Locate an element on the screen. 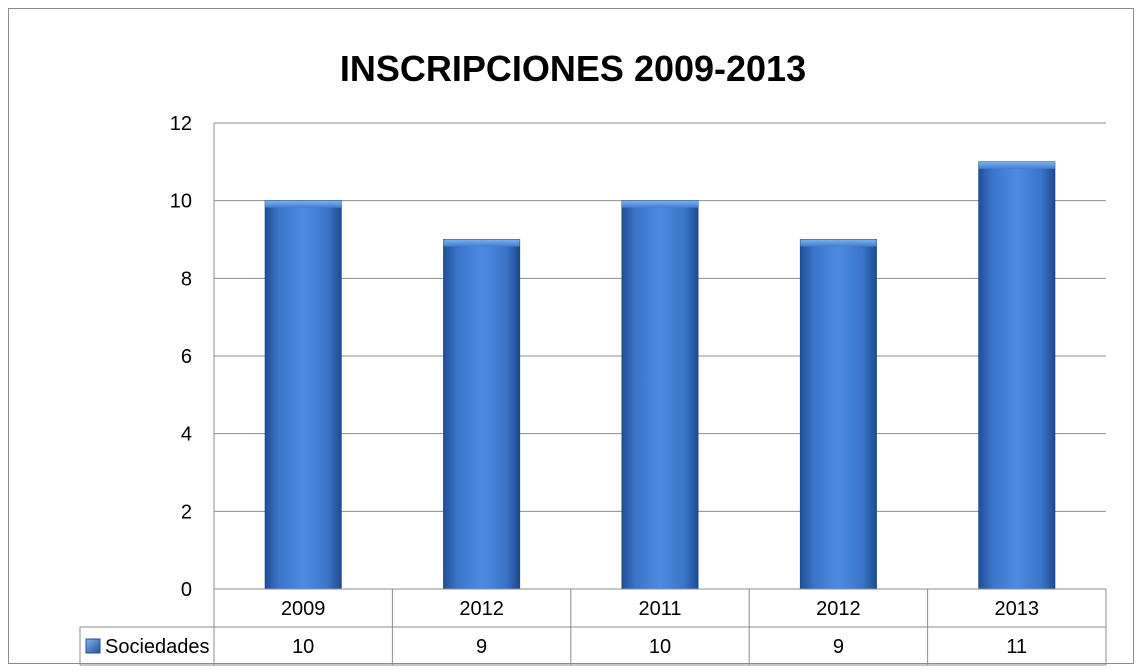 This screenshot has width=1146, height=672. x-category-label: 2011 is located at coordinates (659, 609).